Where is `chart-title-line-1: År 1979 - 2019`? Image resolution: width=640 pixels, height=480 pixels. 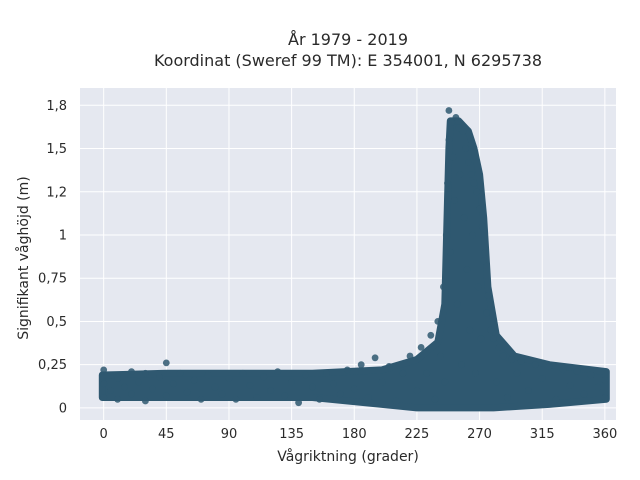
chart-title-line-1: År 1979 - 2019 is located at coordinates (348, 39).